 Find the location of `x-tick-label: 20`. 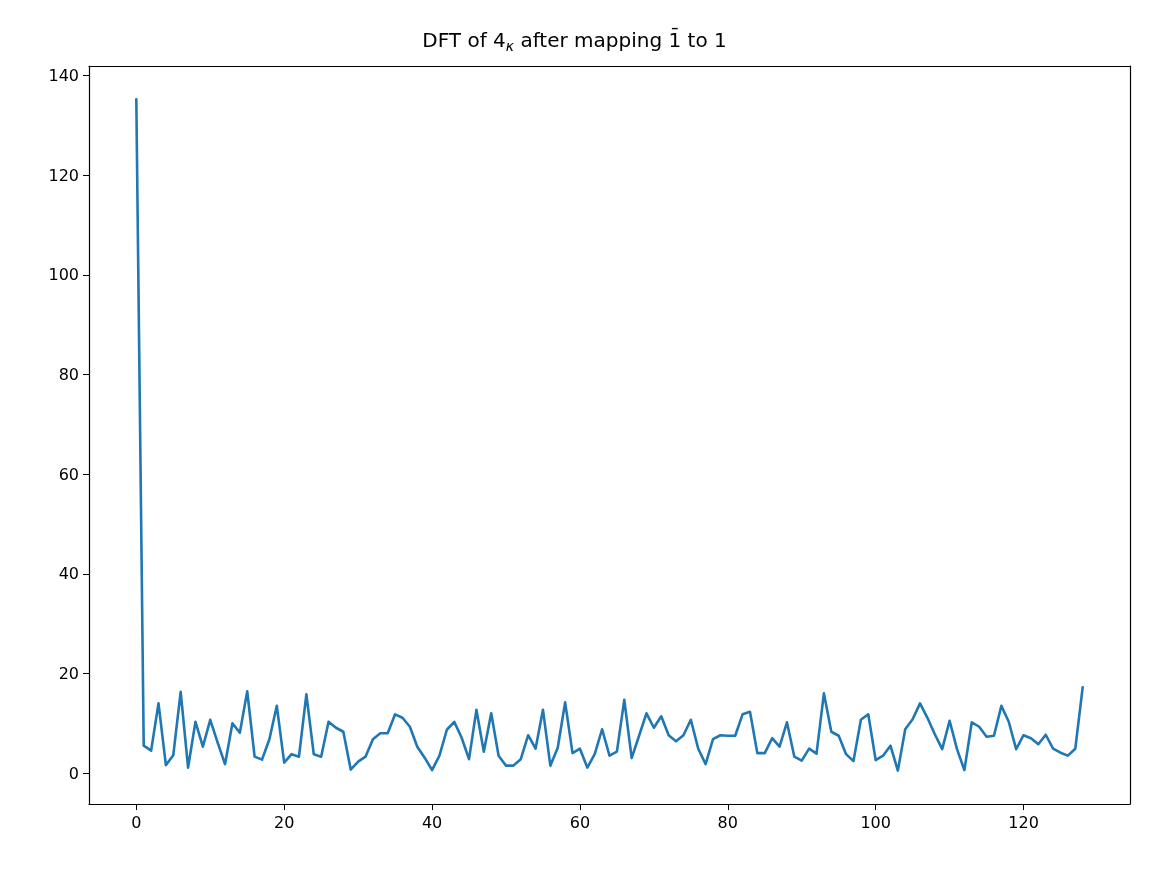

x-tick-label: 20 is located at coordinates (284, 822).